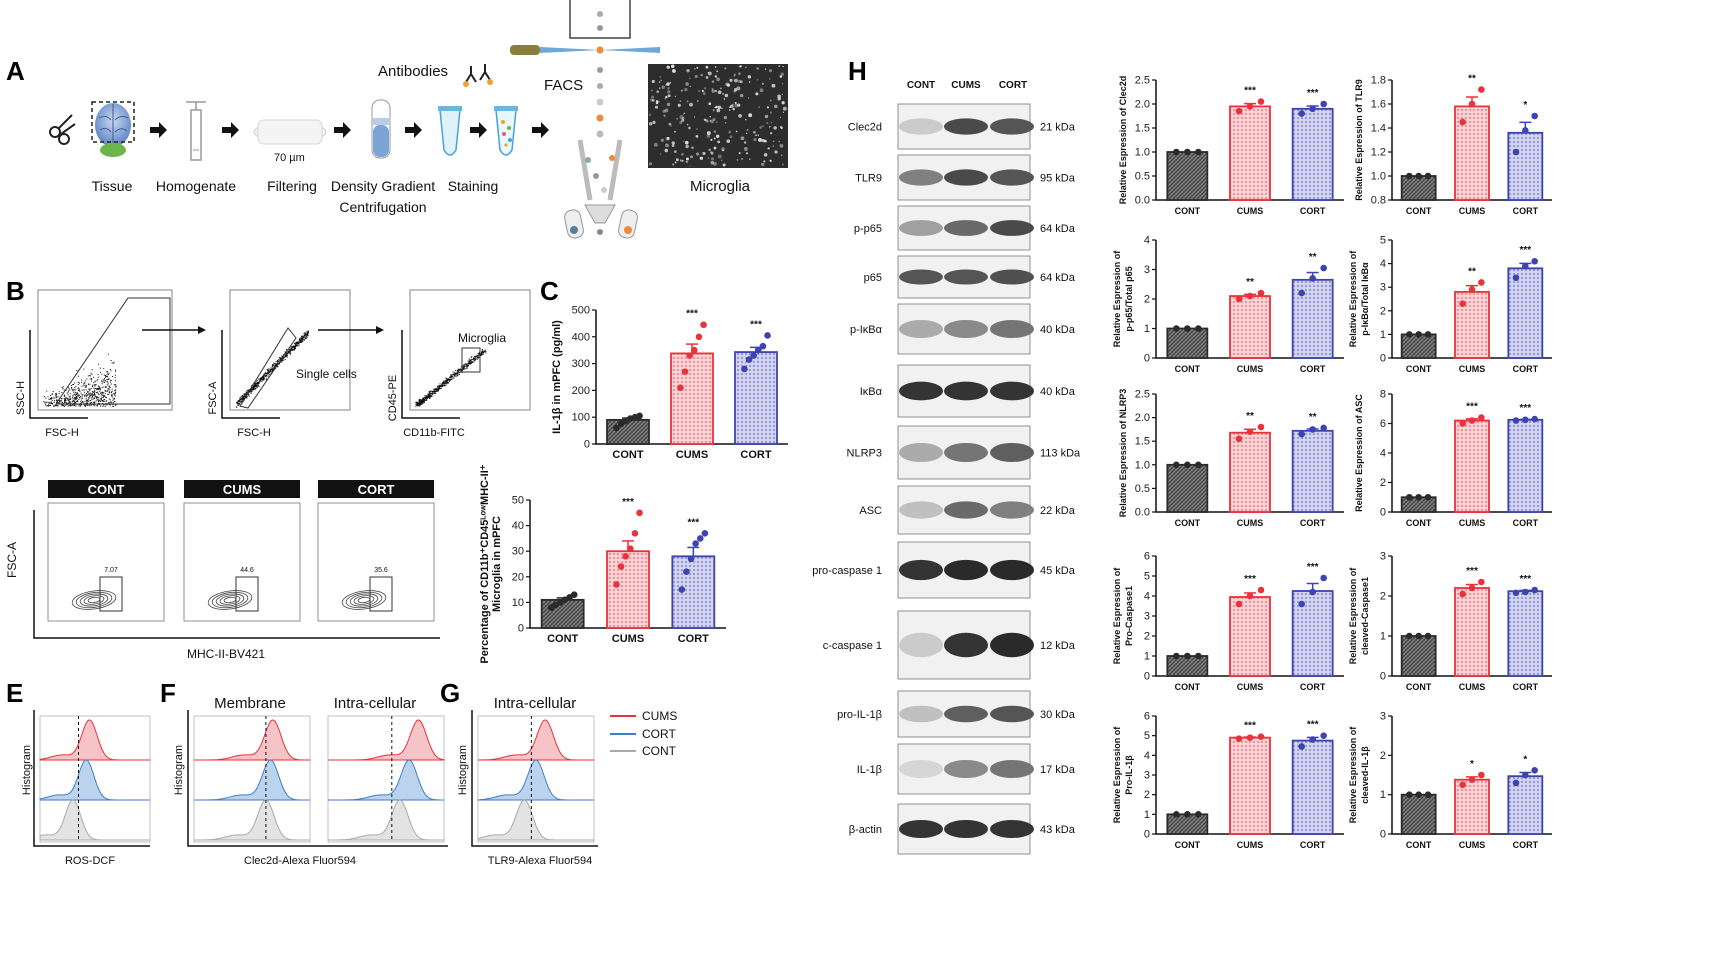  I want to click on blot-4: p-IκBα 40 kDa, so click(963, 329).